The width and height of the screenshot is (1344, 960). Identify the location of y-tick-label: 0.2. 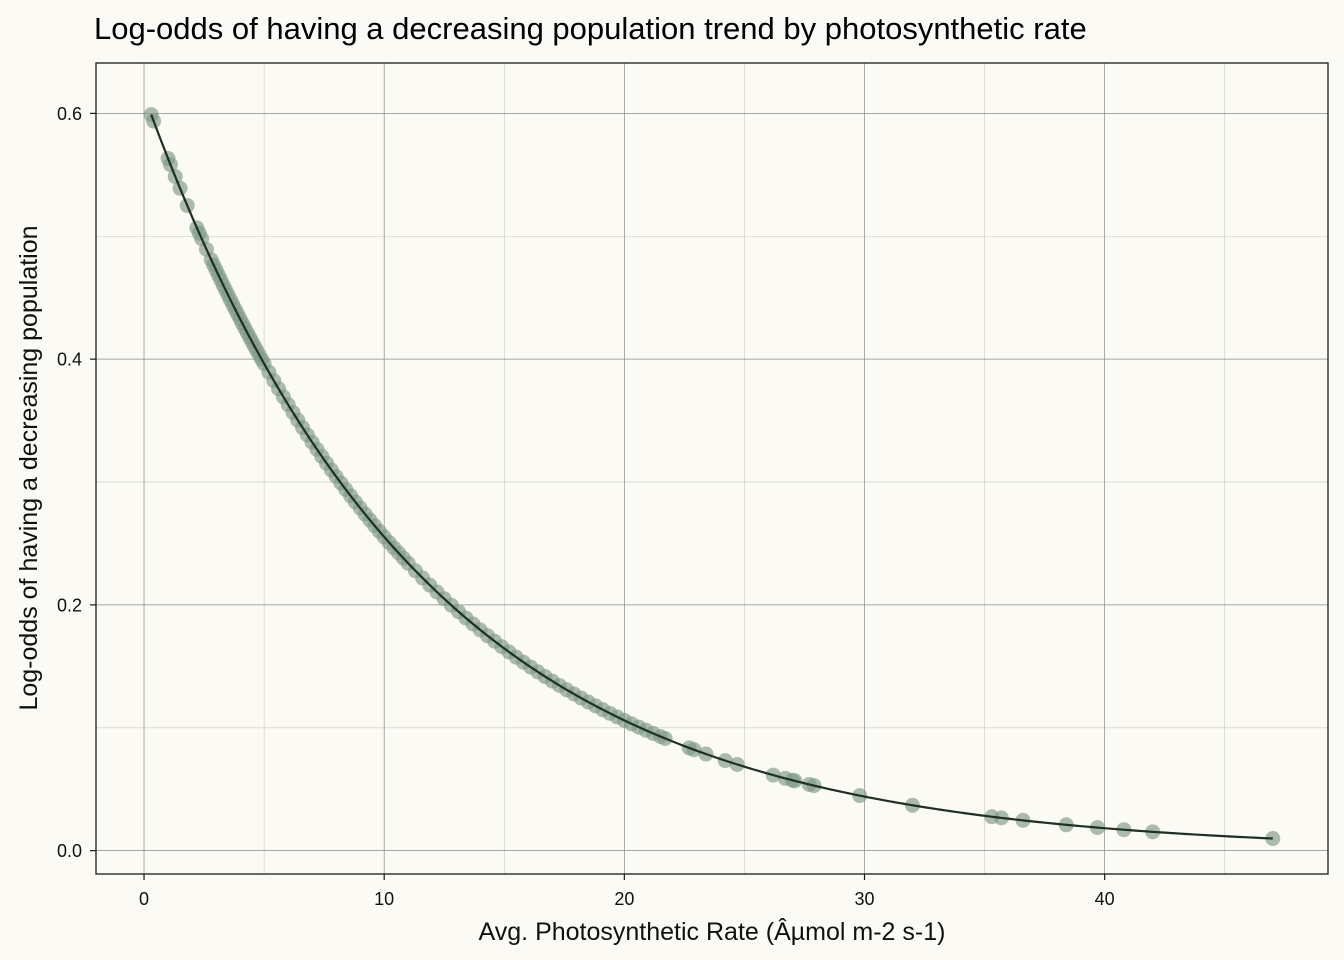
(69, 605).